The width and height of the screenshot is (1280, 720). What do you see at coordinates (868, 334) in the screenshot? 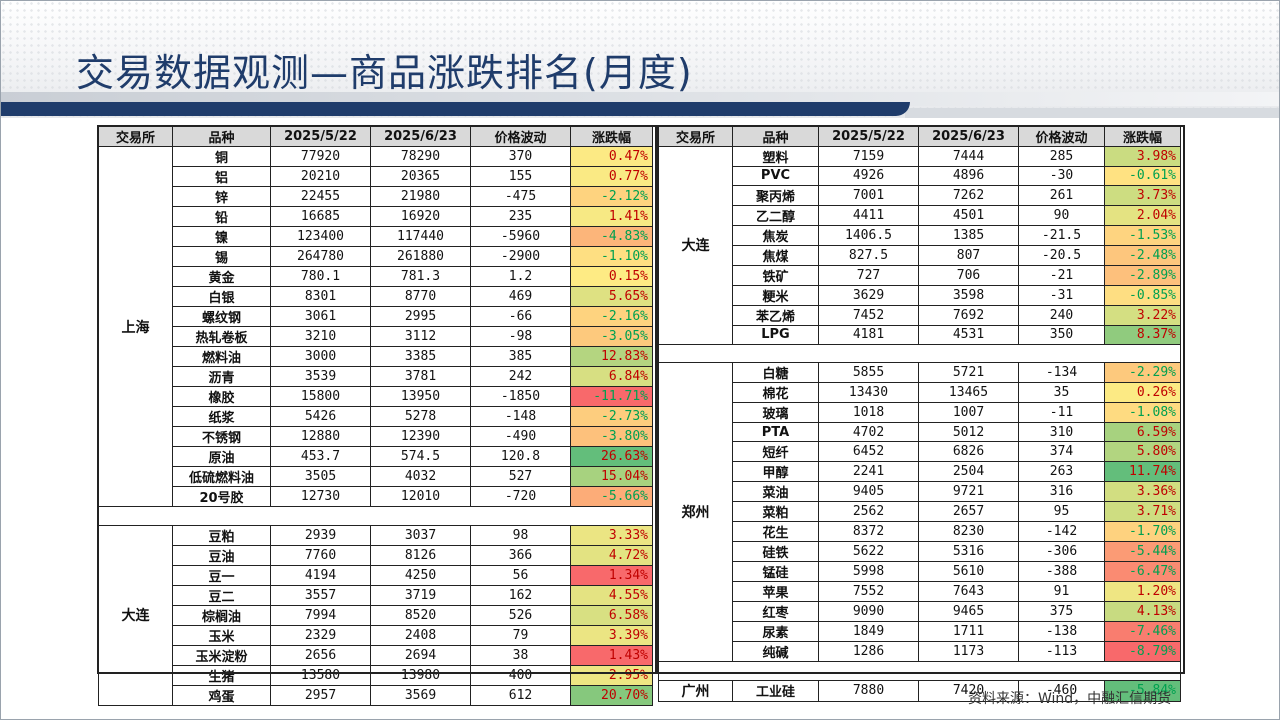
I see `price-start-cell: 4181` at bounding box center [868, 334].